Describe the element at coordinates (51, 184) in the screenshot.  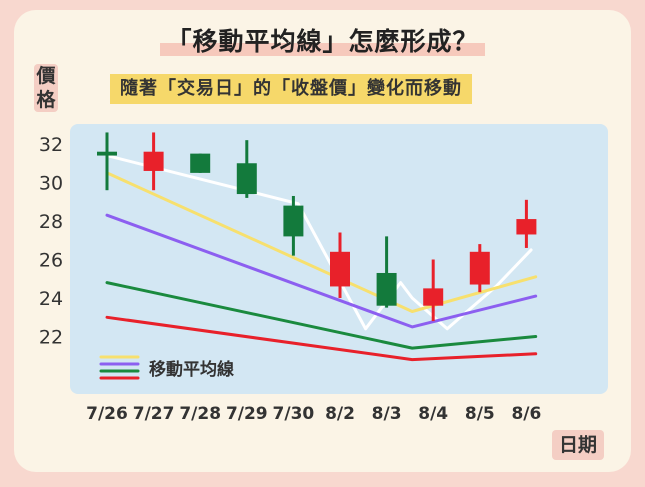
I see `y-tick-30: 30` at that location.